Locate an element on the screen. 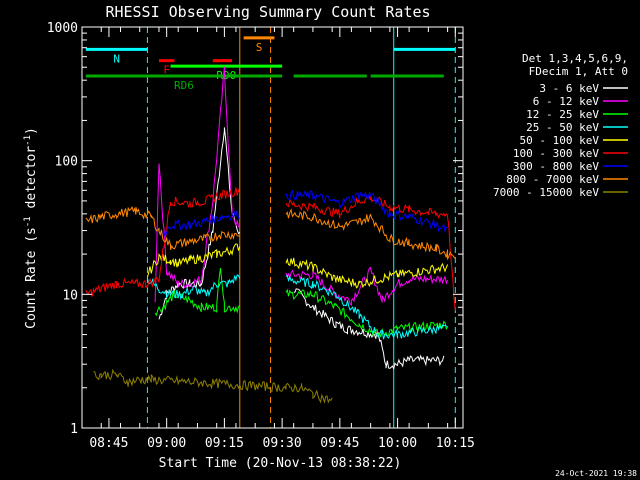 Image resolution: width=640 pixels, height=480 pixels. legend-label: 25 - 50 keV is located at coordinates (562, 127).